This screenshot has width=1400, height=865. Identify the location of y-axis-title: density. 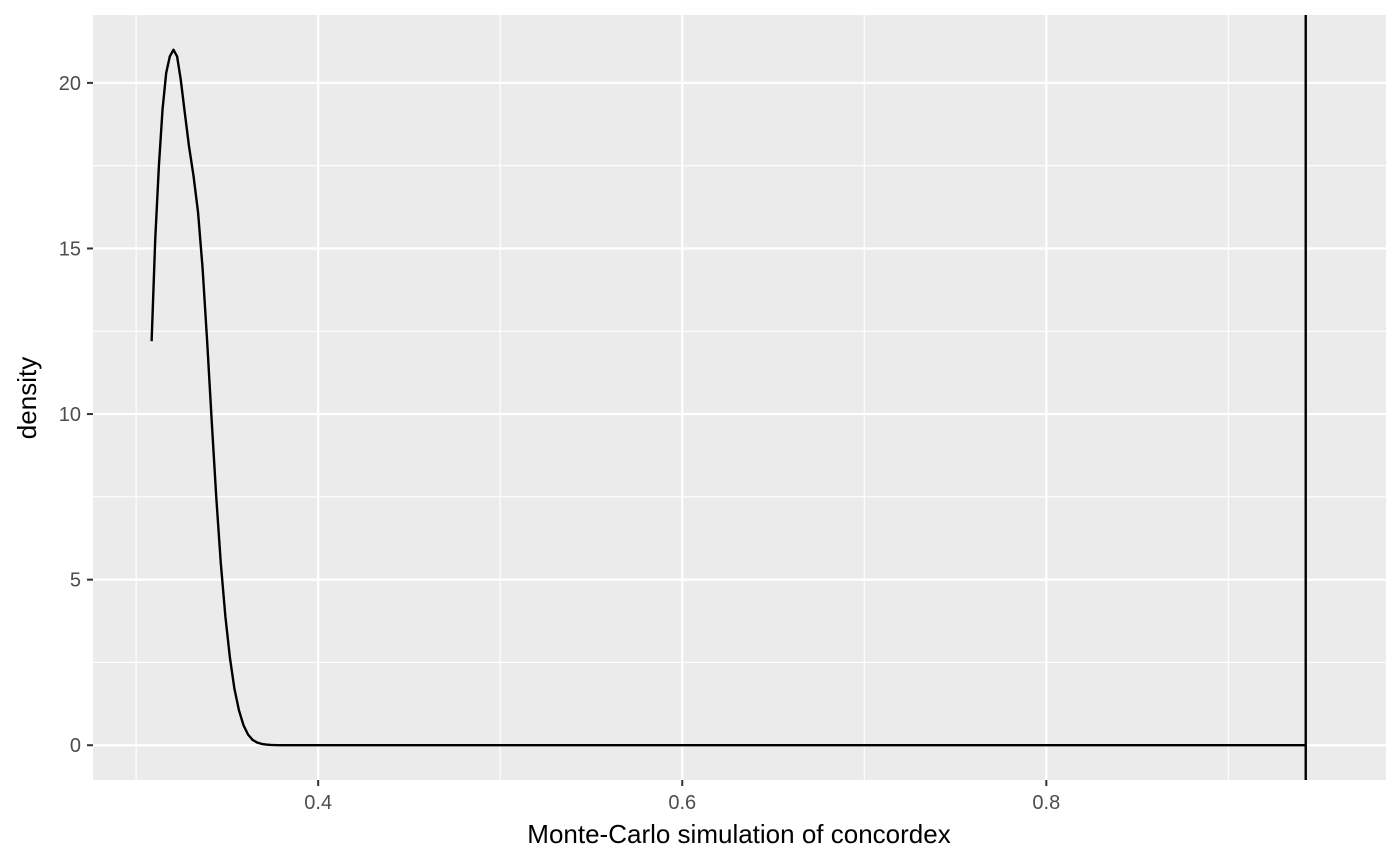
(27, 398).